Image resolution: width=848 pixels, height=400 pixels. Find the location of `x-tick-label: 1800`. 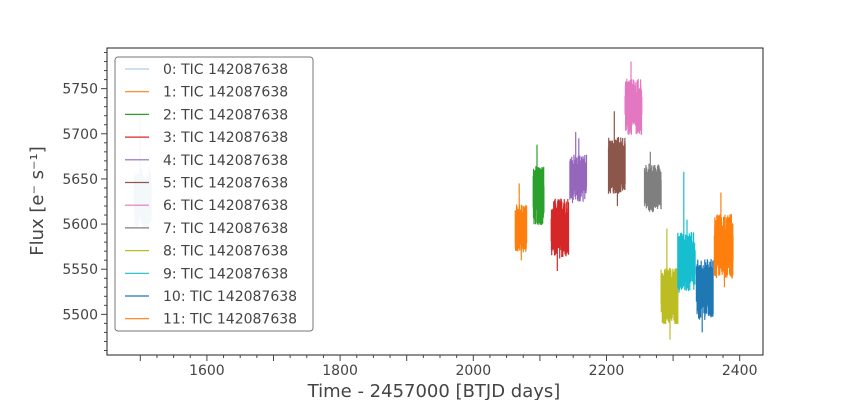

x-tick-label: 1800 is located at coordinates (340, 371).